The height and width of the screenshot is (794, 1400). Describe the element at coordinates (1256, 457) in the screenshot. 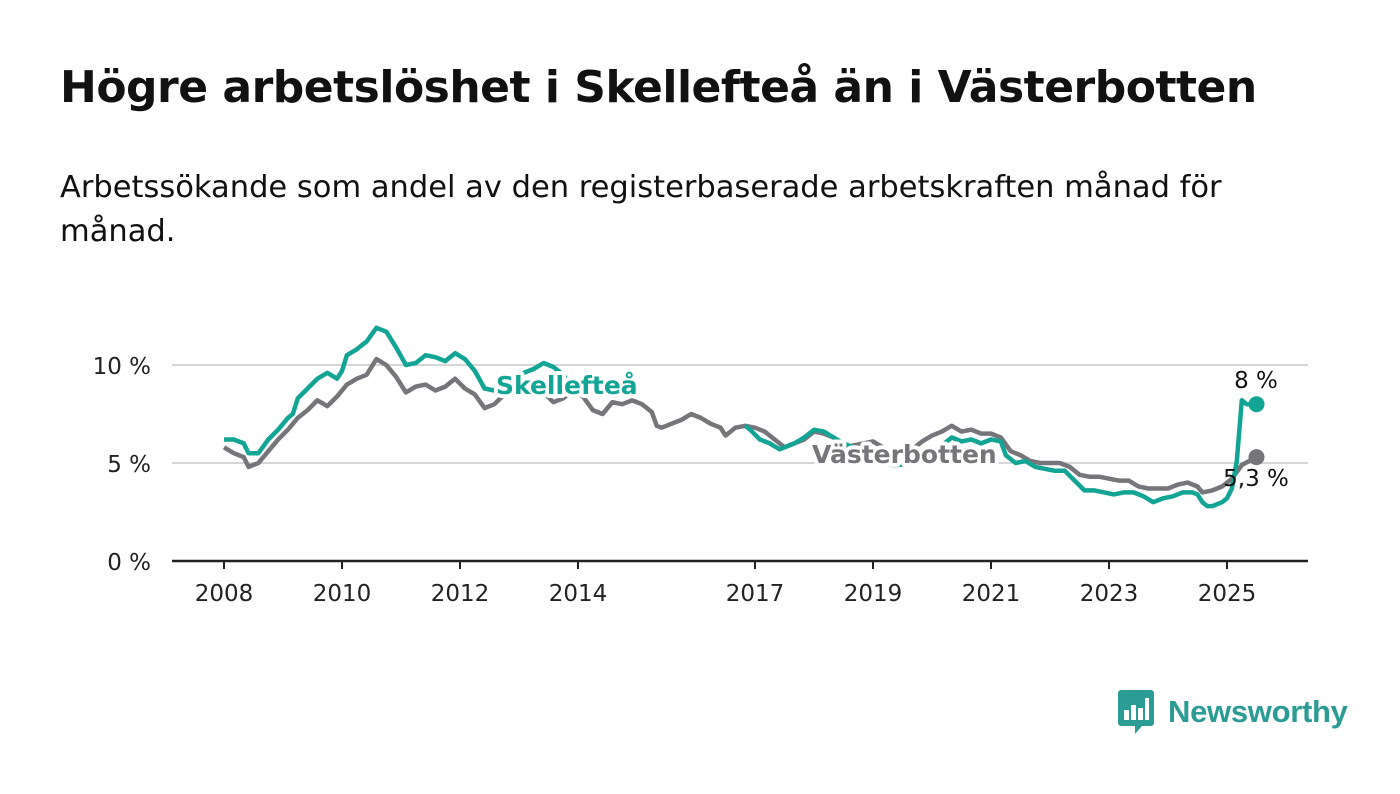

I see `end-marker-vasterbotten` at that location.